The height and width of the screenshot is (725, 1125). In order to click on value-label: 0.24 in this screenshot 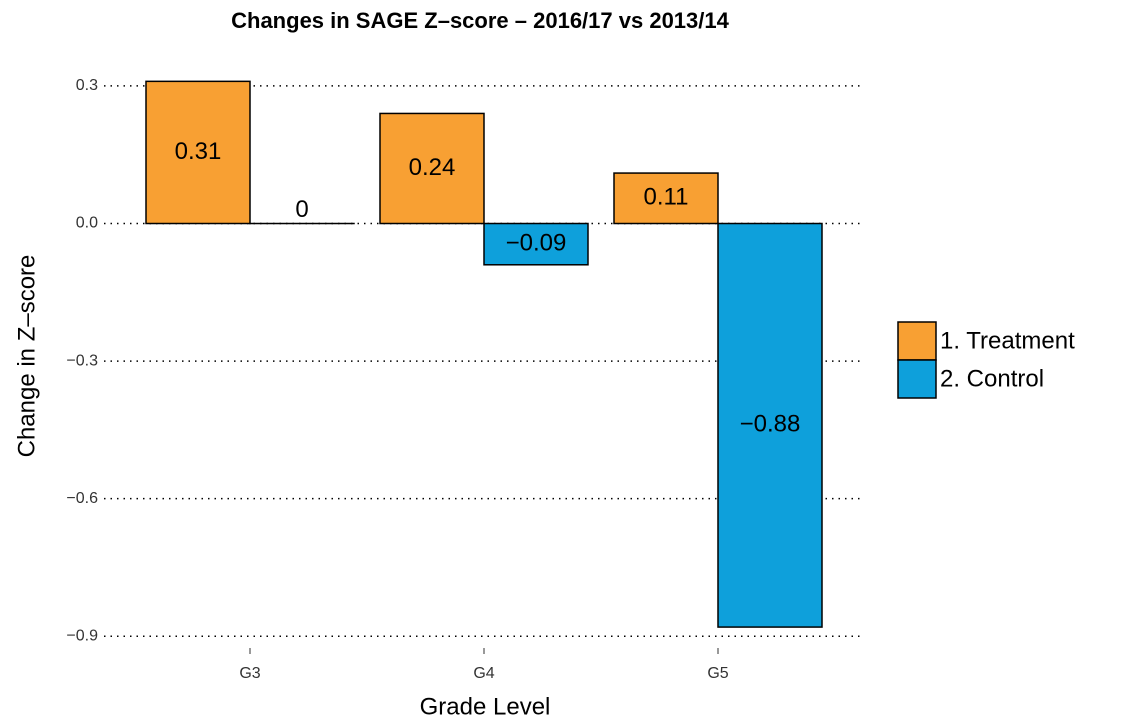, I will do `click(432, 167)`.